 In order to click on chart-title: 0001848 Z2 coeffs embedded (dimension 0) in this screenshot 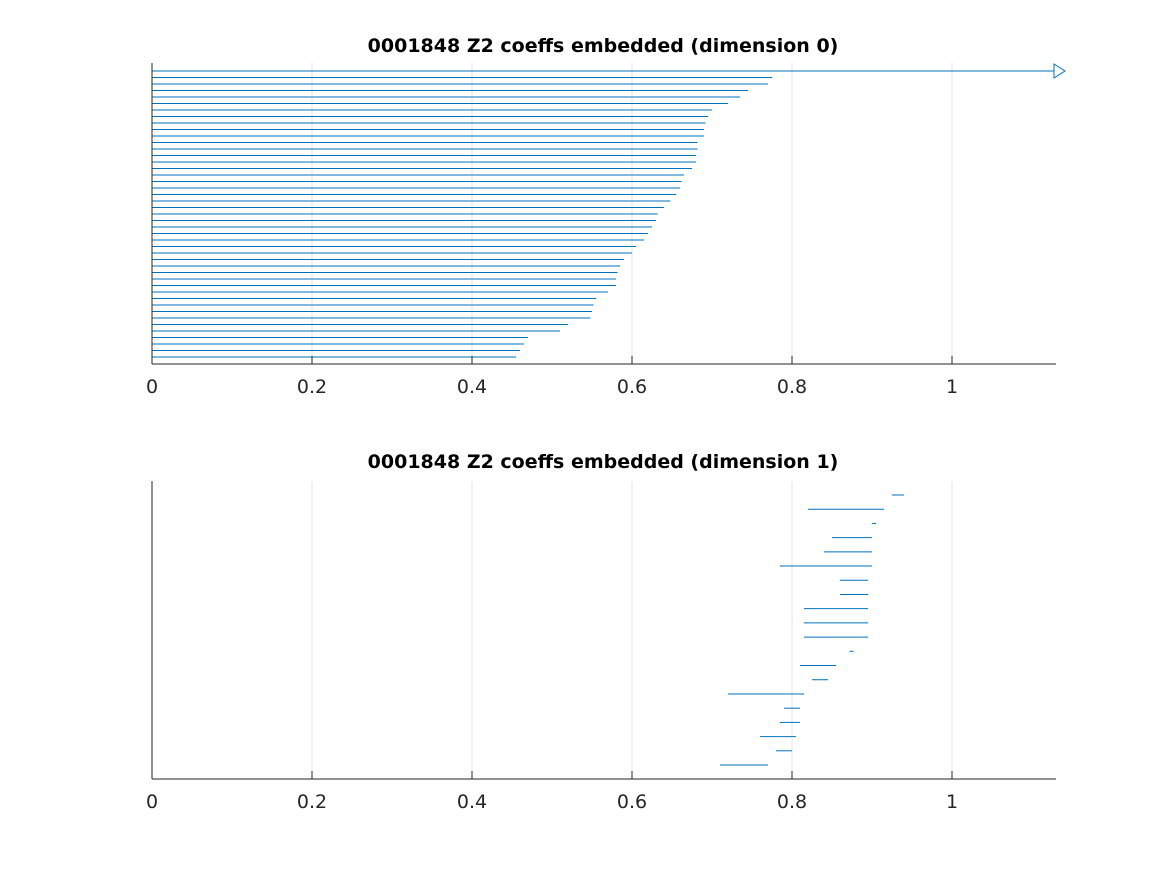, I will do `click(603, 46)`.